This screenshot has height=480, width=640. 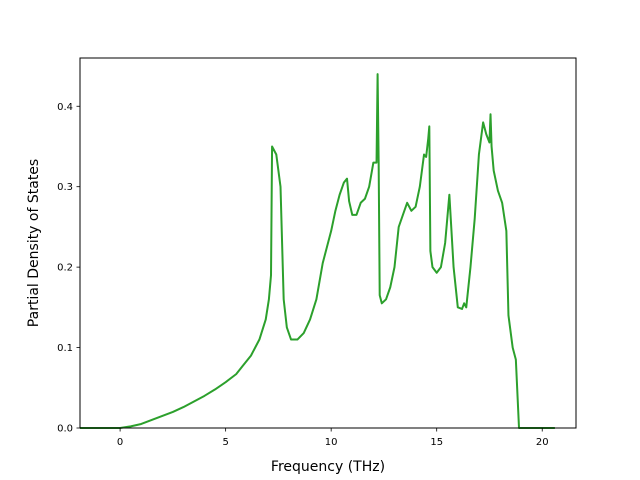 I want to click on y-tick-label: 0.1, so click(x=65, y=348).